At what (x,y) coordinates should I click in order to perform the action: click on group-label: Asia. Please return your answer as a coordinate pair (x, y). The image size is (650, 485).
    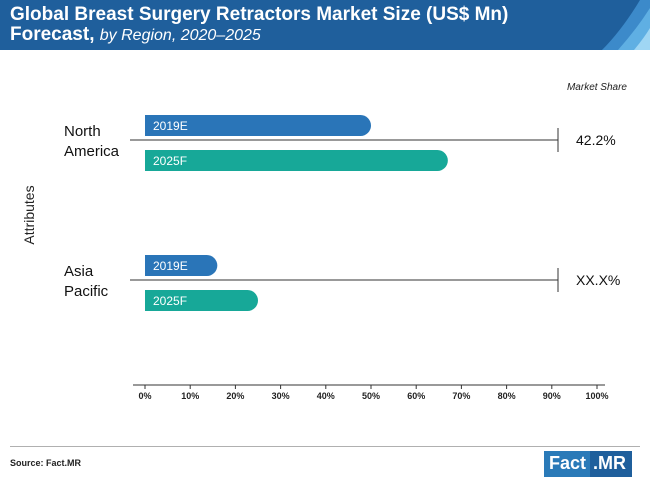
    Looking at the image, I should click on (79, 271).